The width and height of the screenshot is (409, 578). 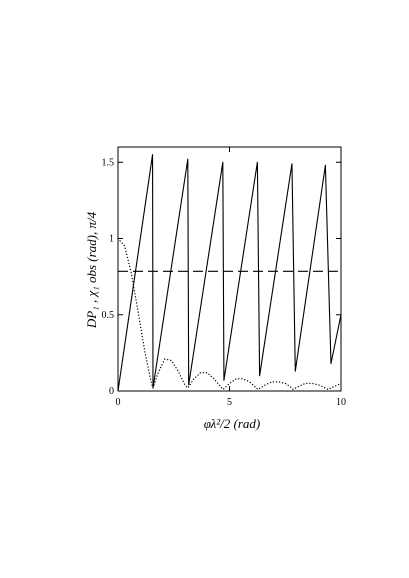 What do you see at coordinates (229, 402) in the screenshot?
I see `x-tick-label-1: 5` at bounding box center [229, 402].